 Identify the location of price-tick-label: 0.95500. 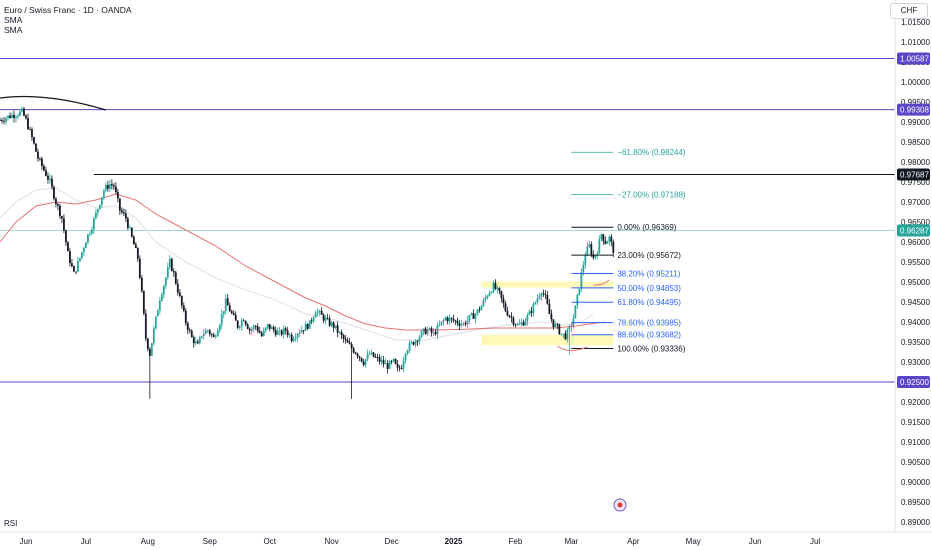
(915, 262).